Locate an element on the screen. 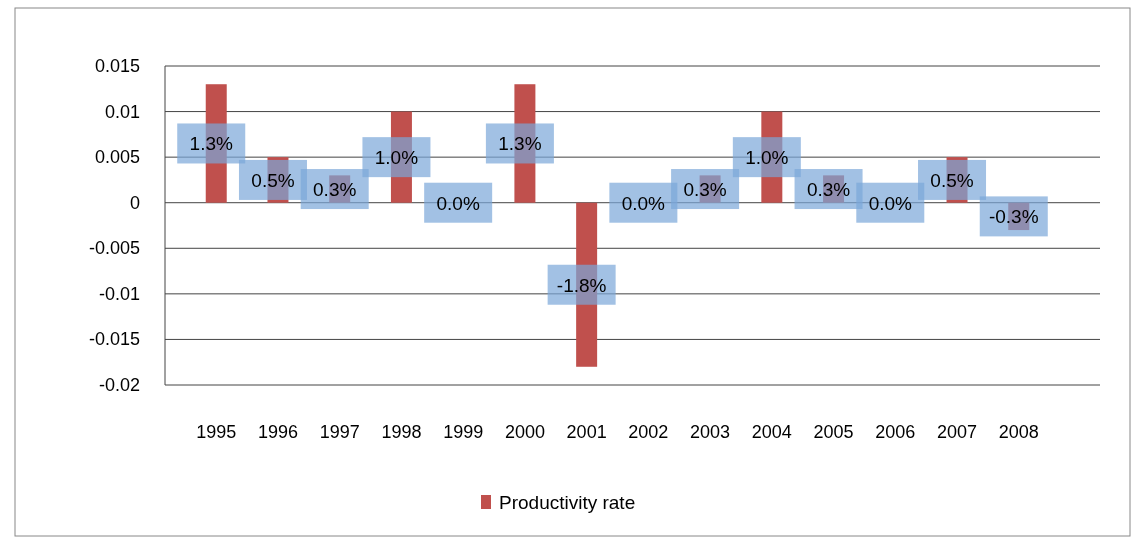  x-tick-label: 2000 is located at coordinates (524, 432).